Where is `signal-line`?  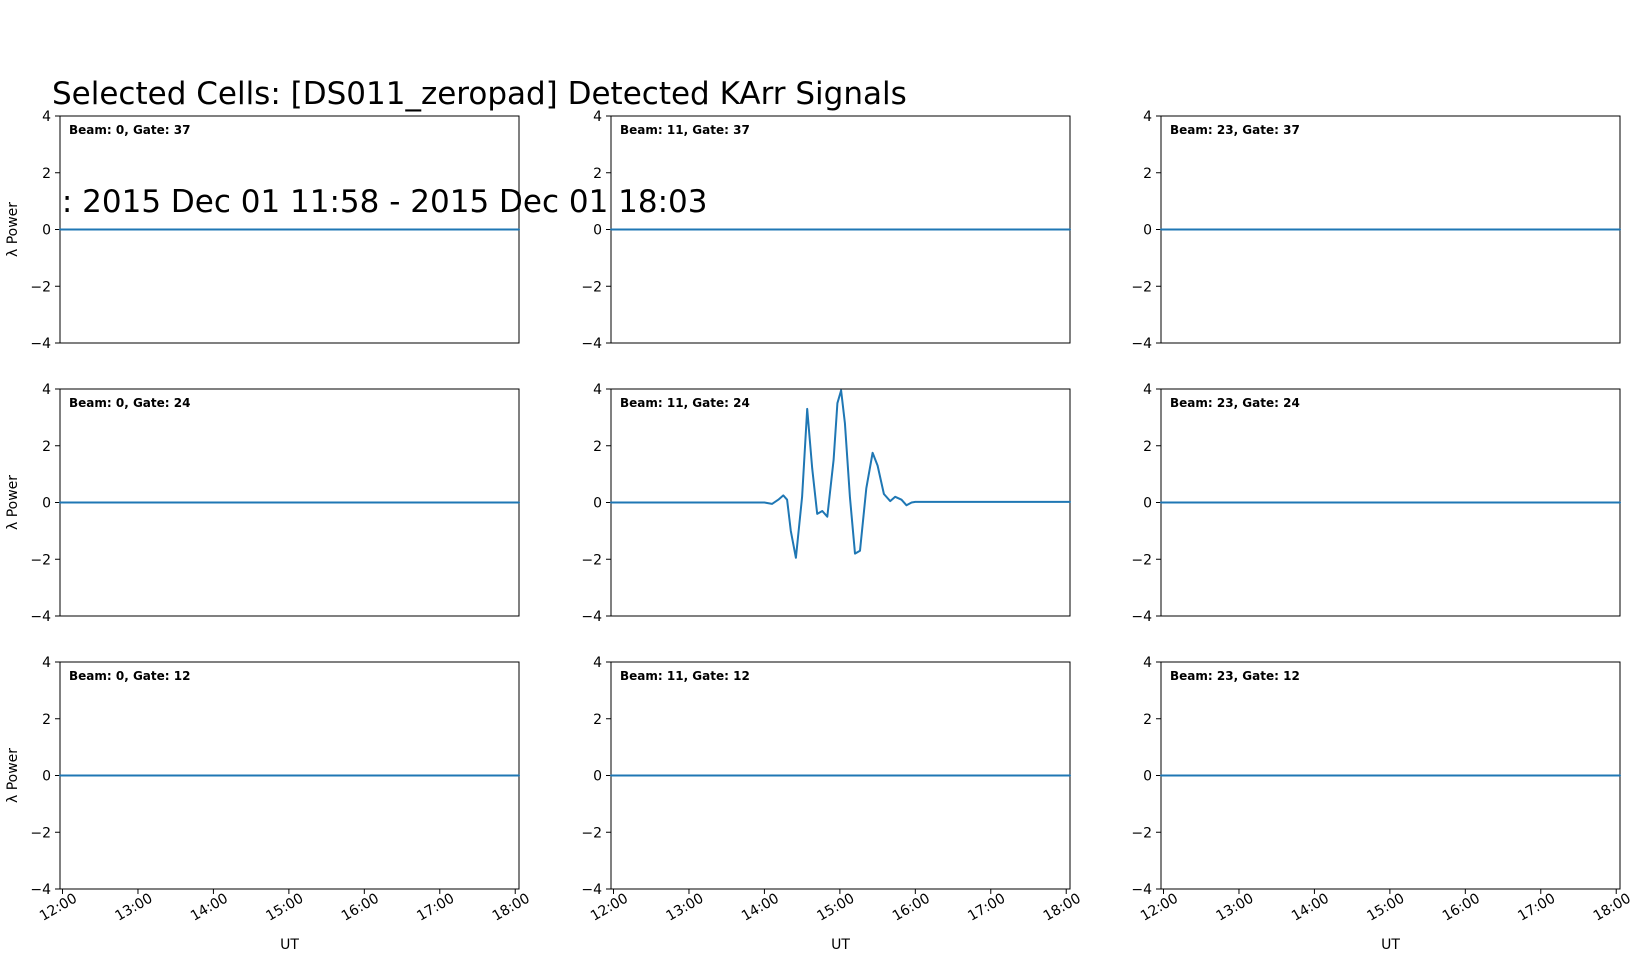 signal-line is located at coordinates (840, 474).